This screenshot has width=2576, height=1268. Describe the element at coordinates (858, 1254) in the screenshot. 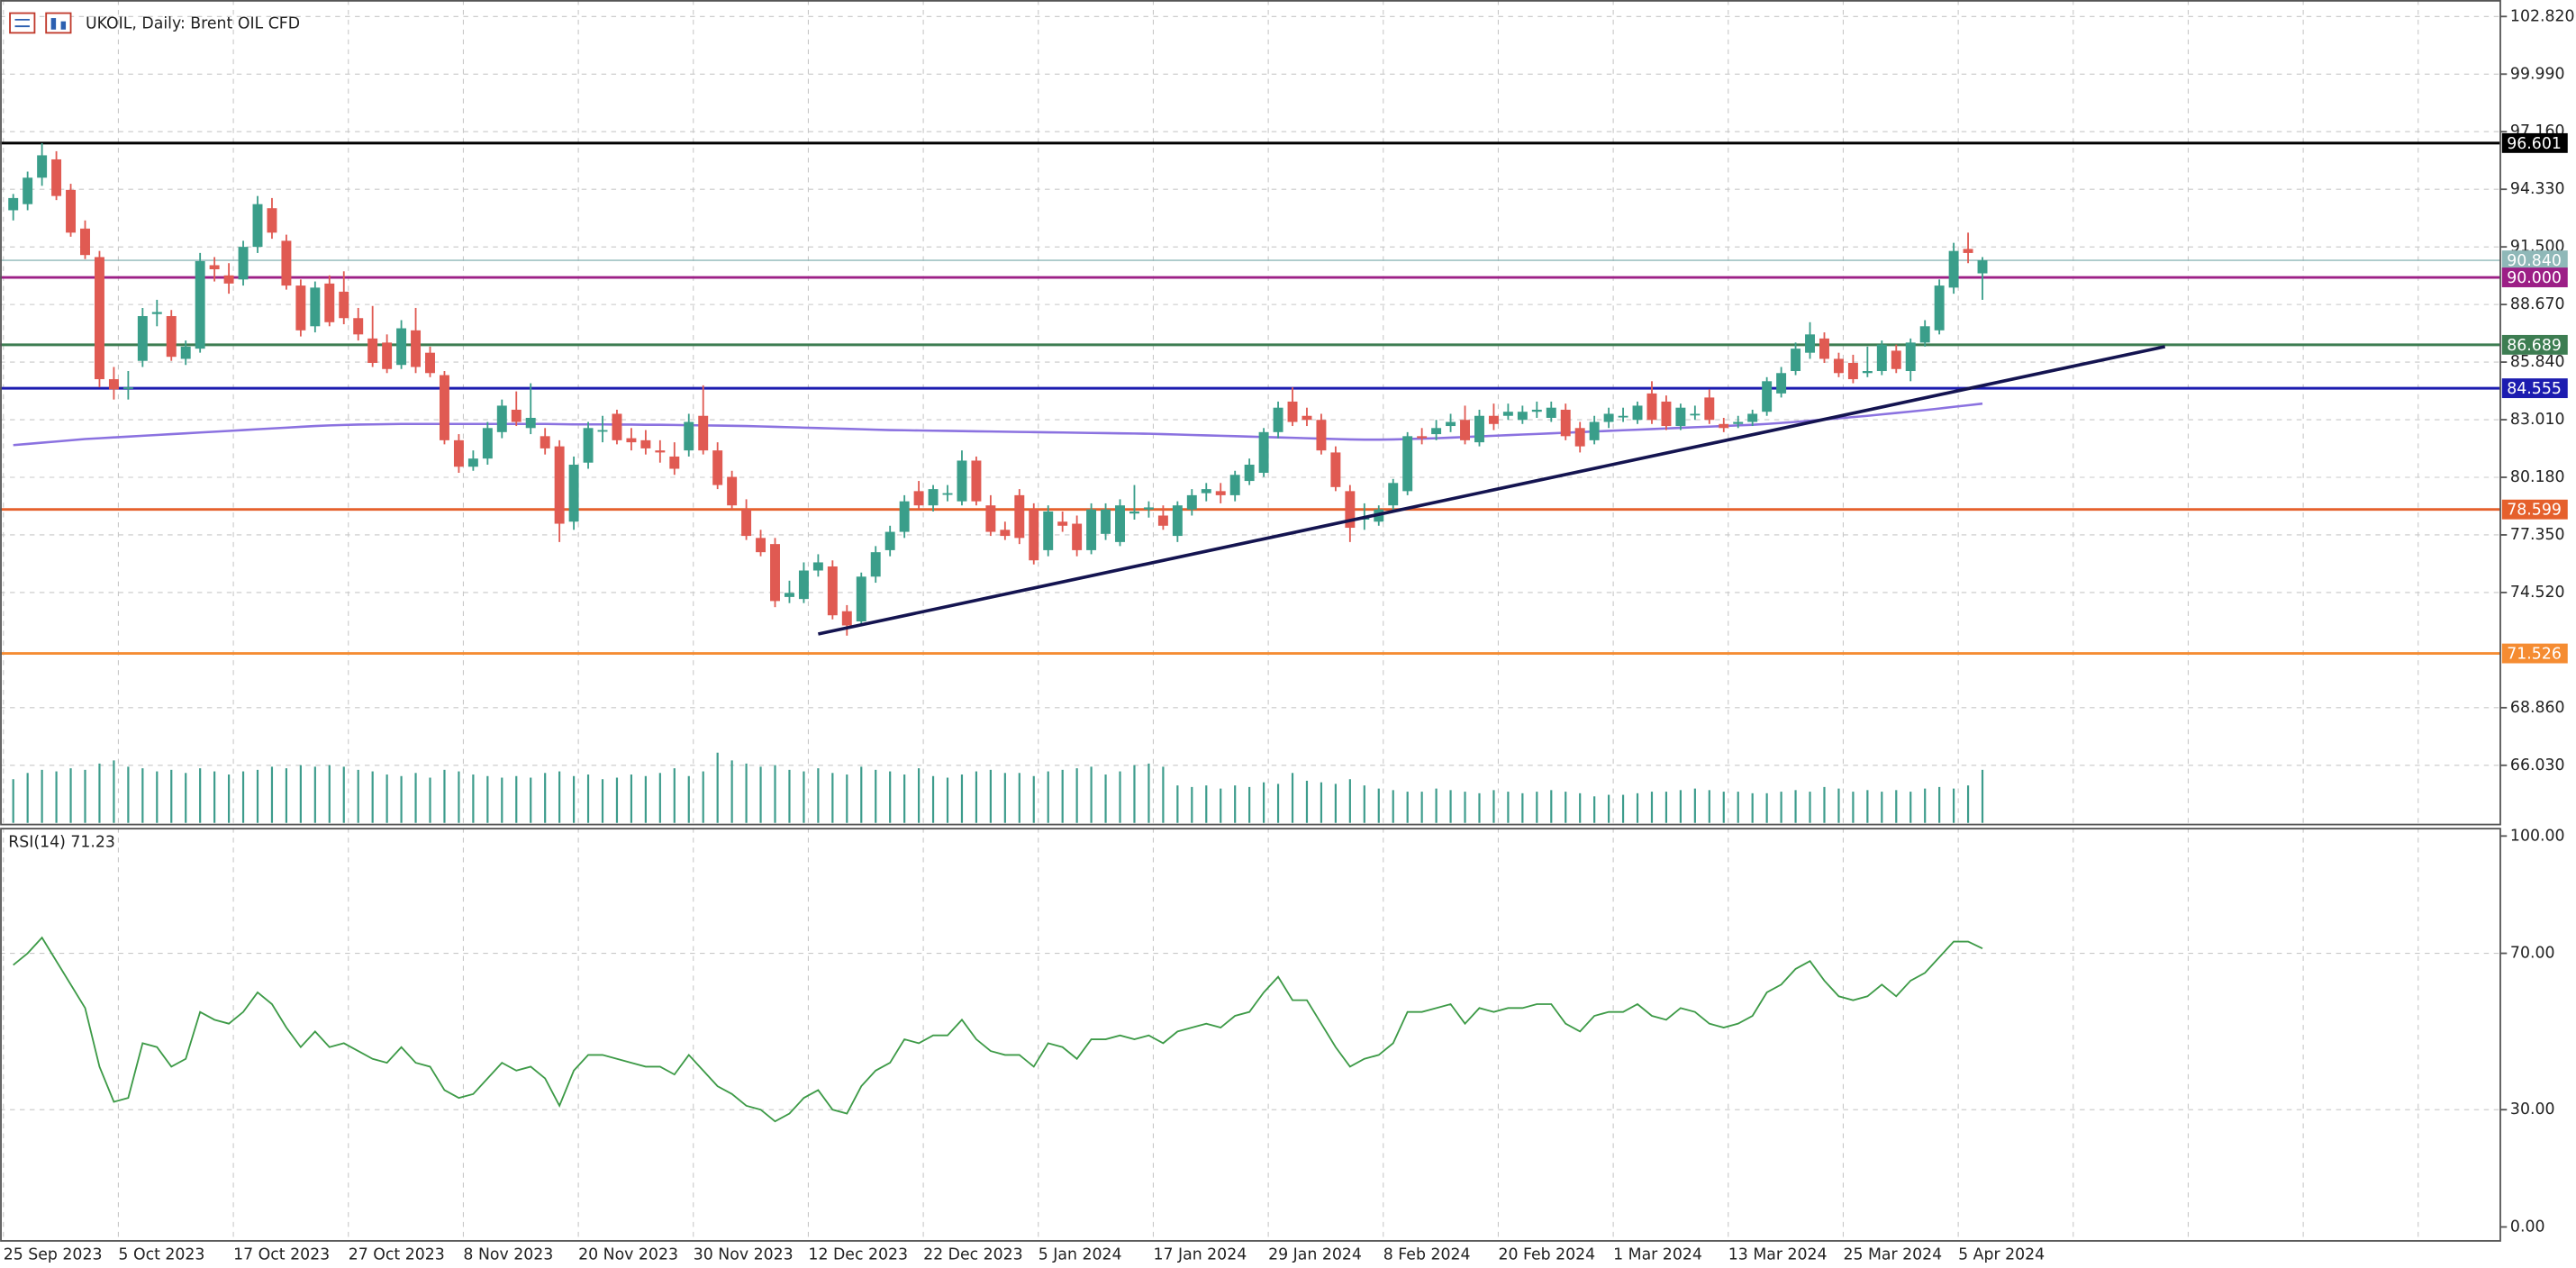

I see `x-tick-label: 12 Dec 2023` at that location.